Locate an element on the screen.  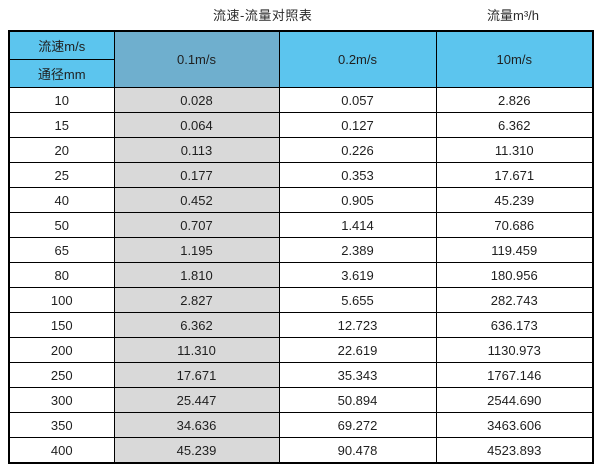
flow-value-cell: 1.414 is located at coordinates (357, 225).